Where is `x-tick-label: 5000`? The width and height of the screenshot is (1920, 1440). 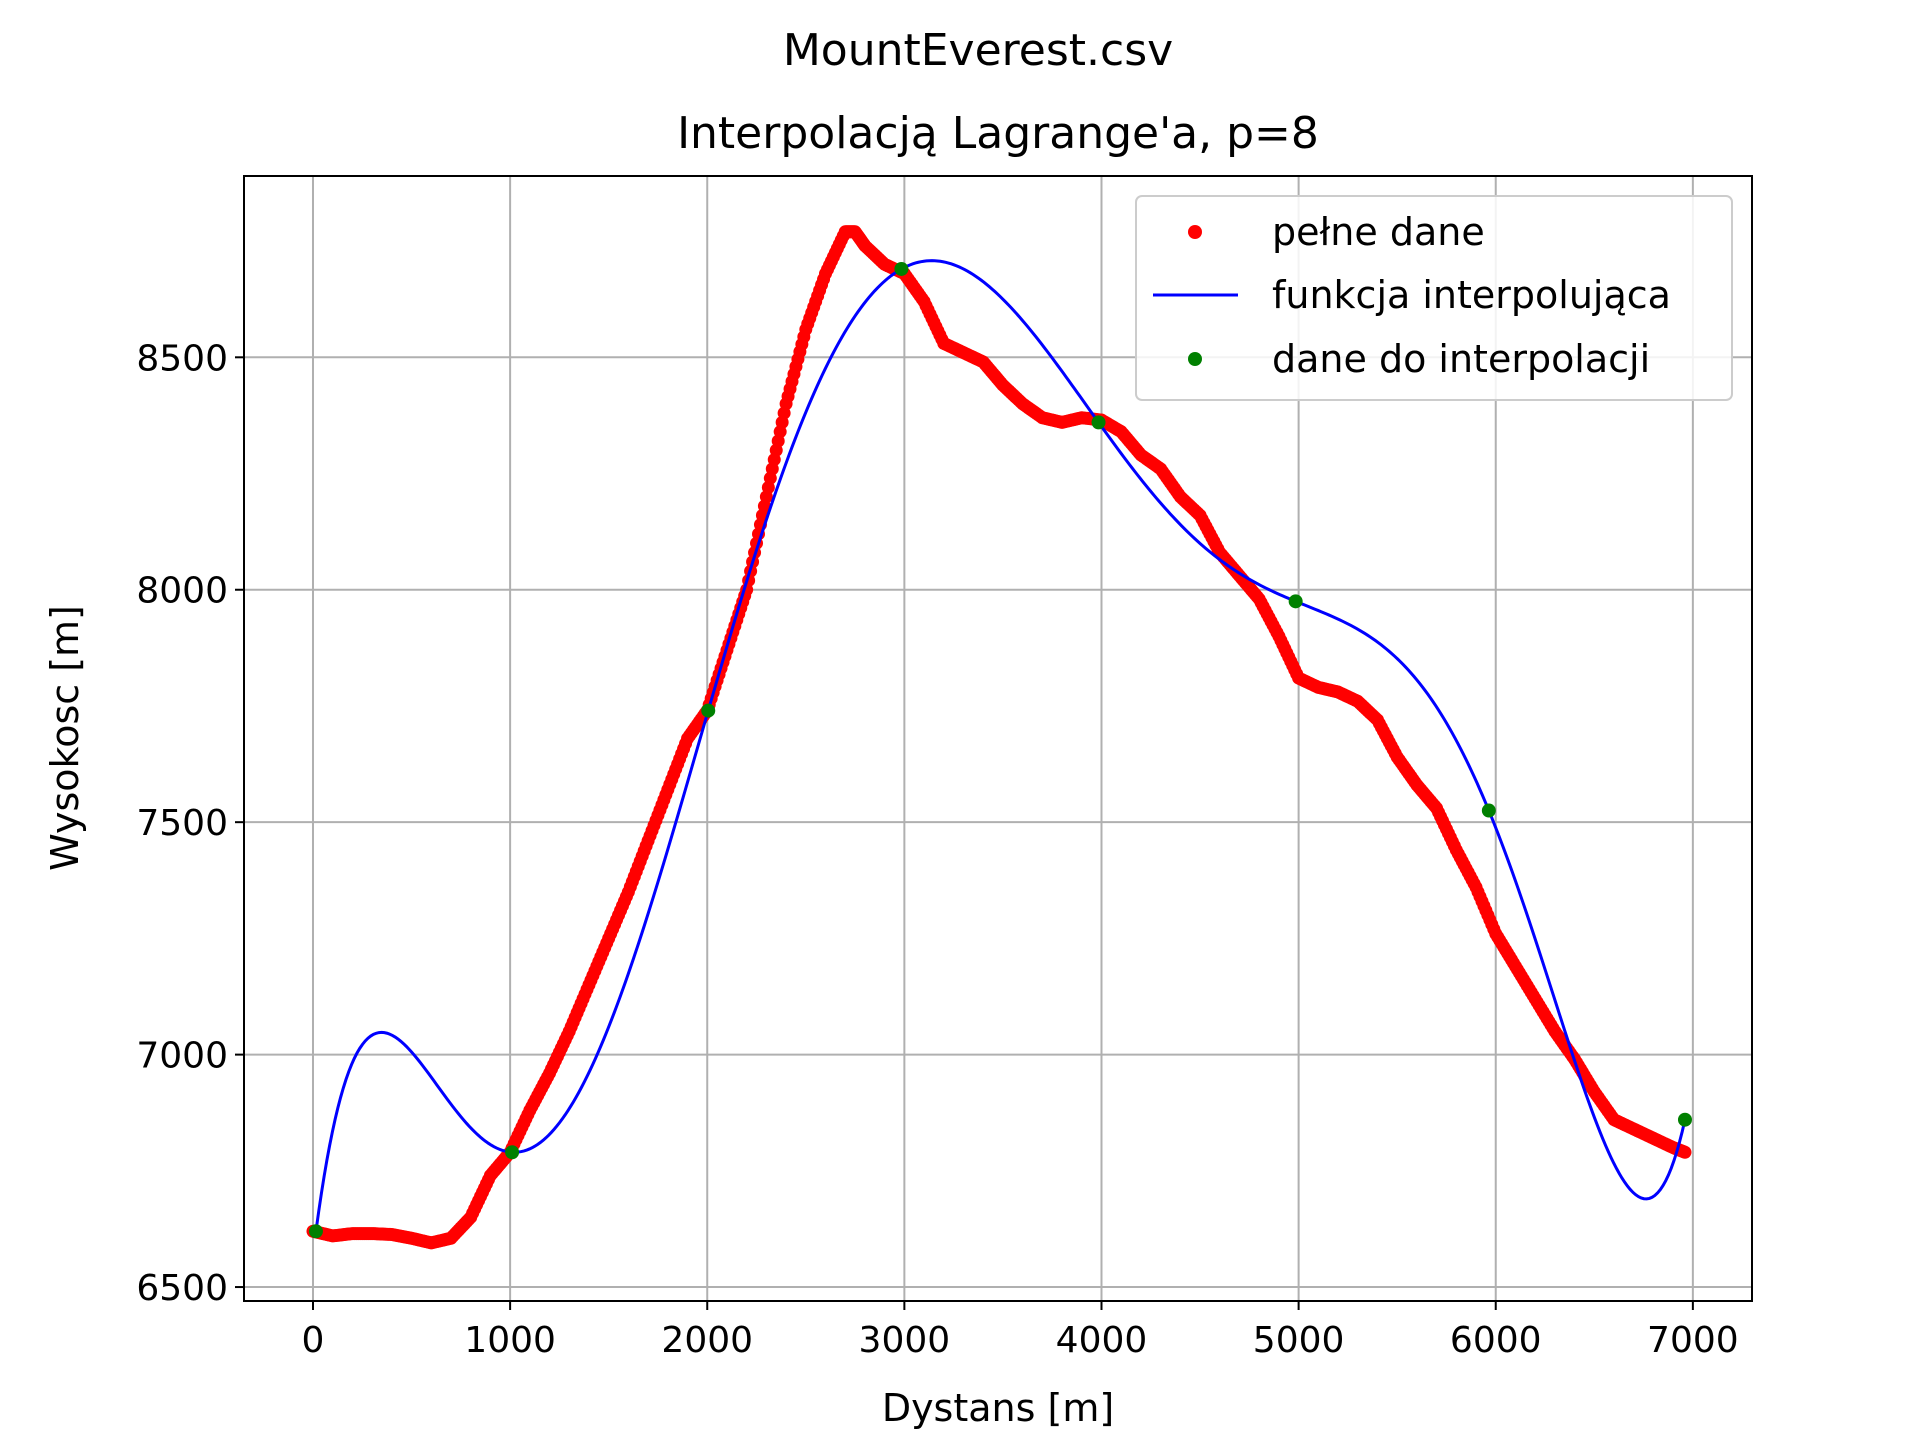 x-tick-label: 5000 is located at coordinates (1299, 1340).